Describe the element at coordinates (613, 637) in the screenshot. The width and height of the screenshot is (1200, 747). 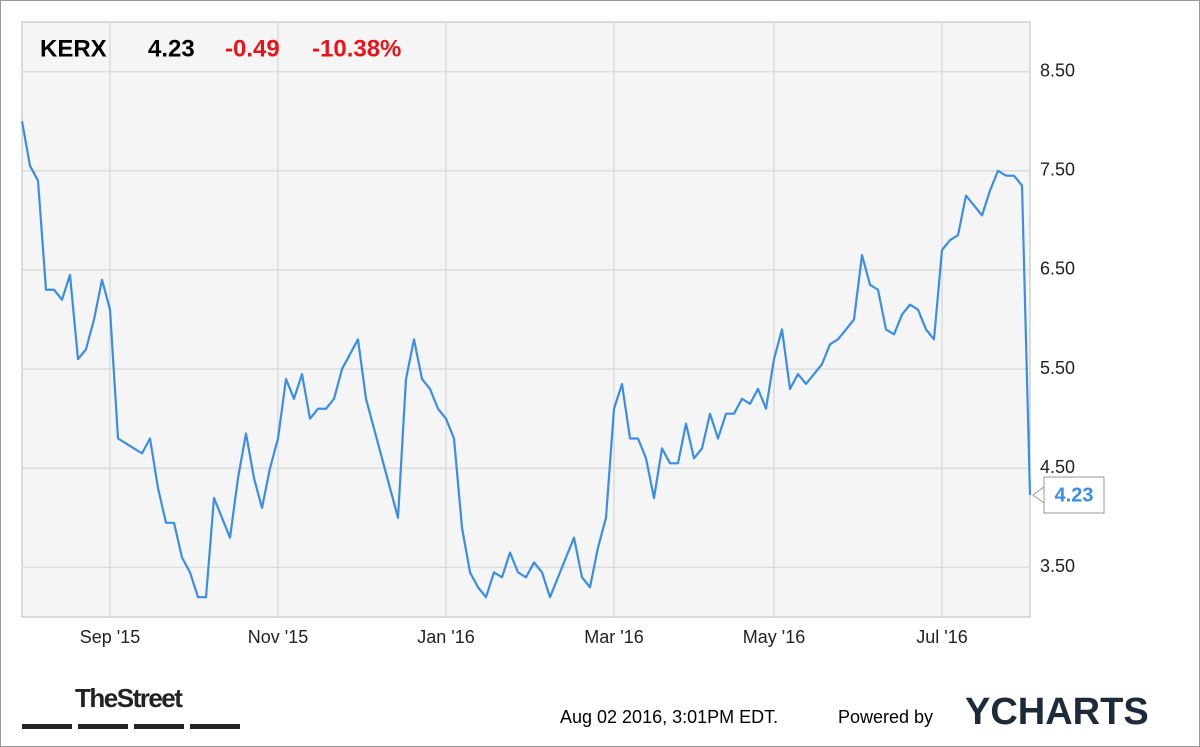
I see `x-tick-label: Mar '16` at that location.